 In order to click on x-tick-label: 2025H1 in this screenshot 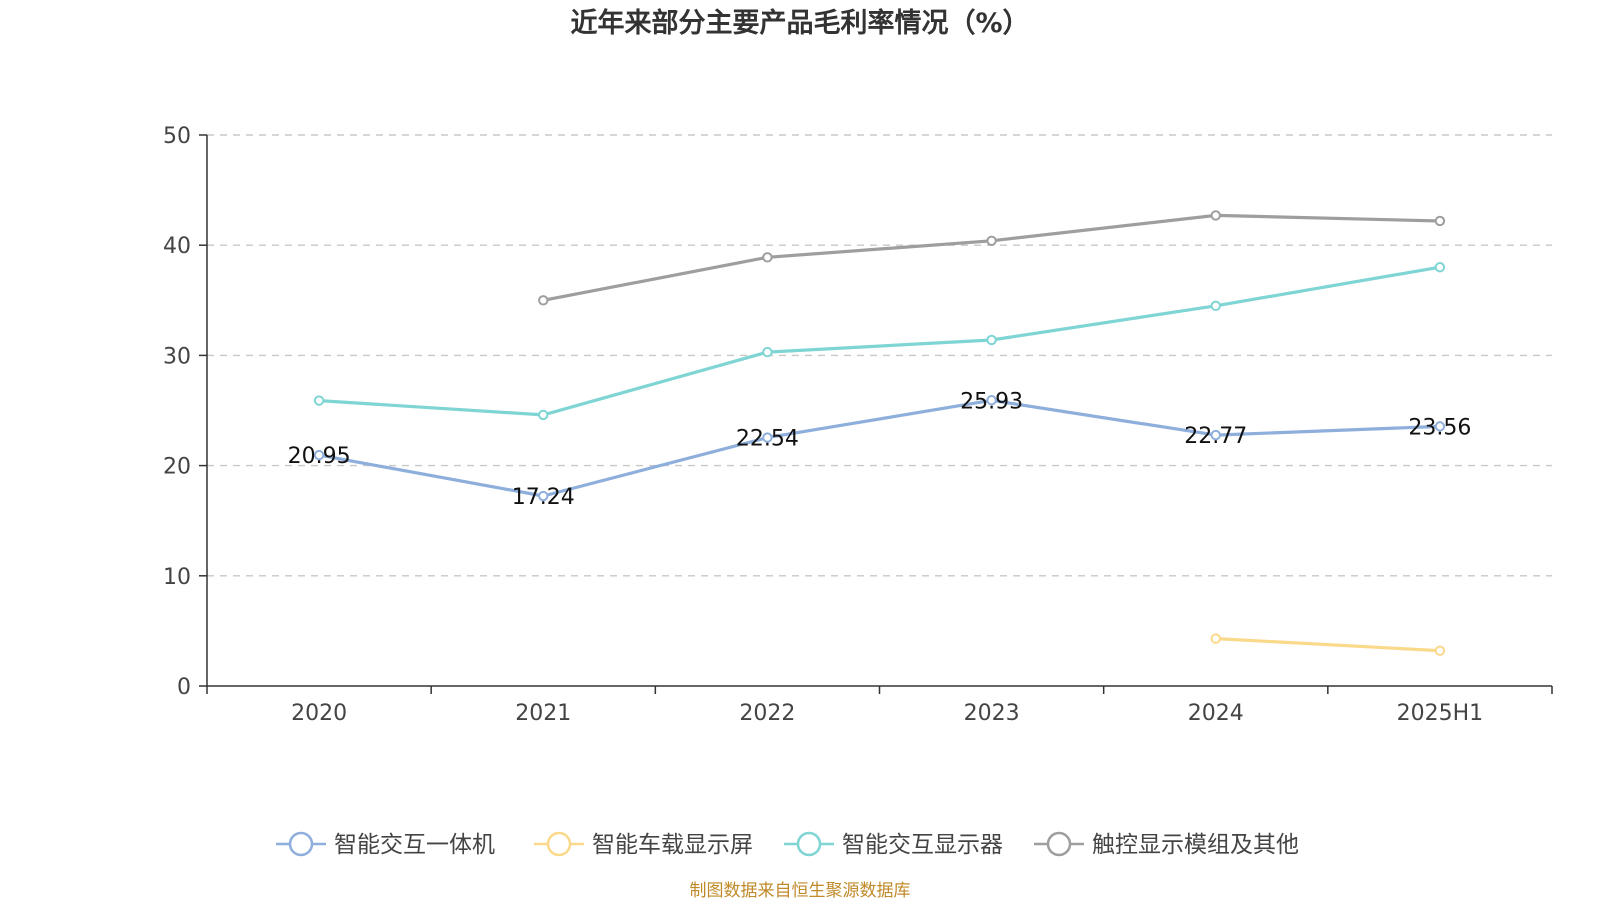, I will do `click(1440, 713)`.